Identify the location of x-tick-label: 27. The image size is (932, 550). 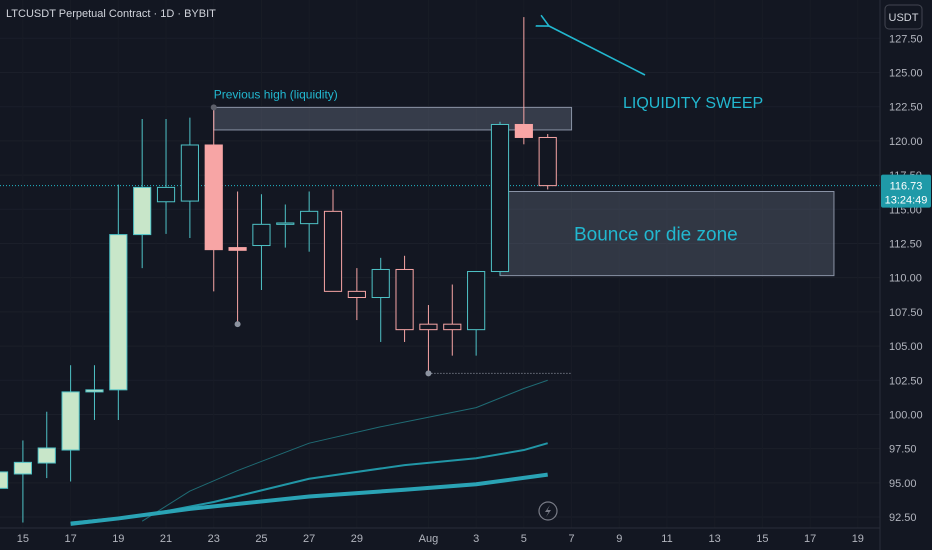
(309, 539).